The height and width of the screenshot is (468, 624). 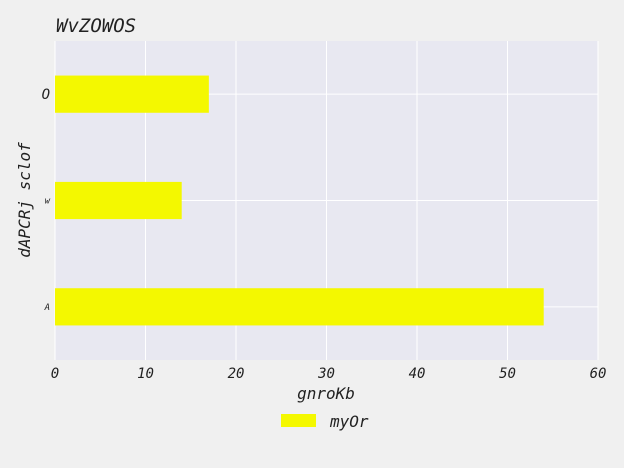 I want to click on y-tick-label: O, so click(x=46, y=95).